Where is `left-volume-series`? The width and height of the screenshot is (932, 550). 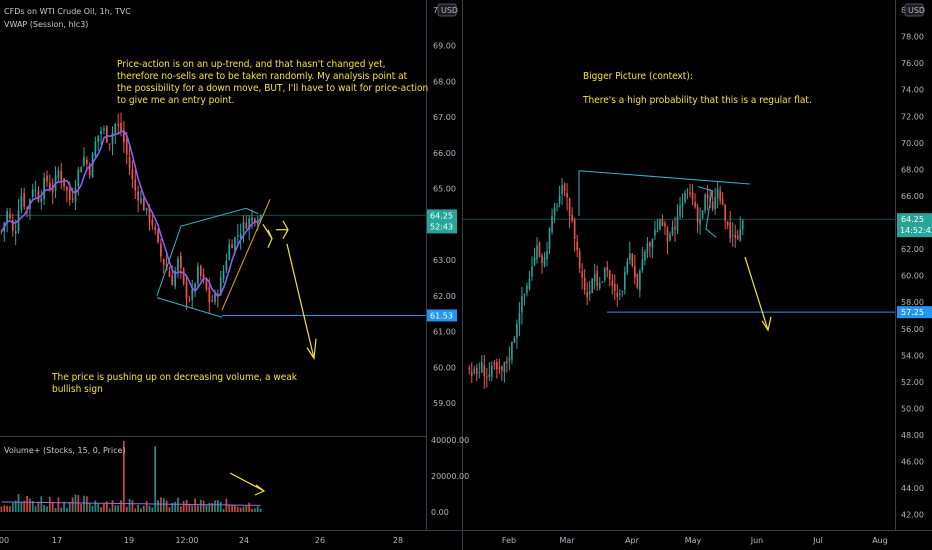 left-volume-series is located at coordinates (131, 476).